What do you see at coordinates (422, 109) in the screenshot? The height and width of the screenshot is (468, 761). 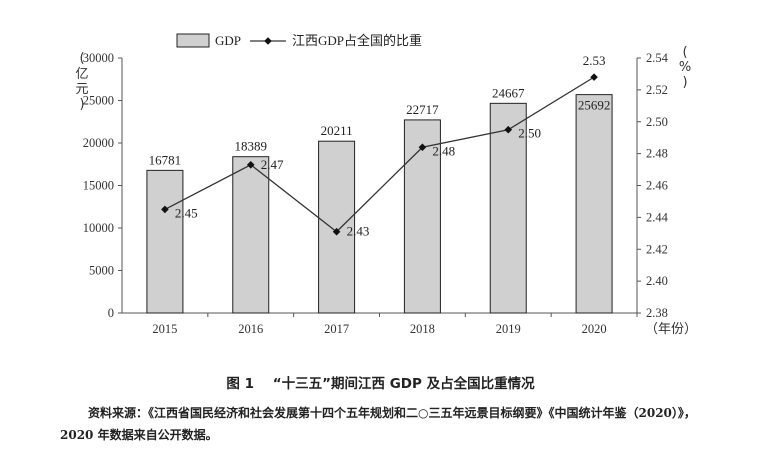 I see `gdp-bar-label: 22717` at bounding box center [422, 109].